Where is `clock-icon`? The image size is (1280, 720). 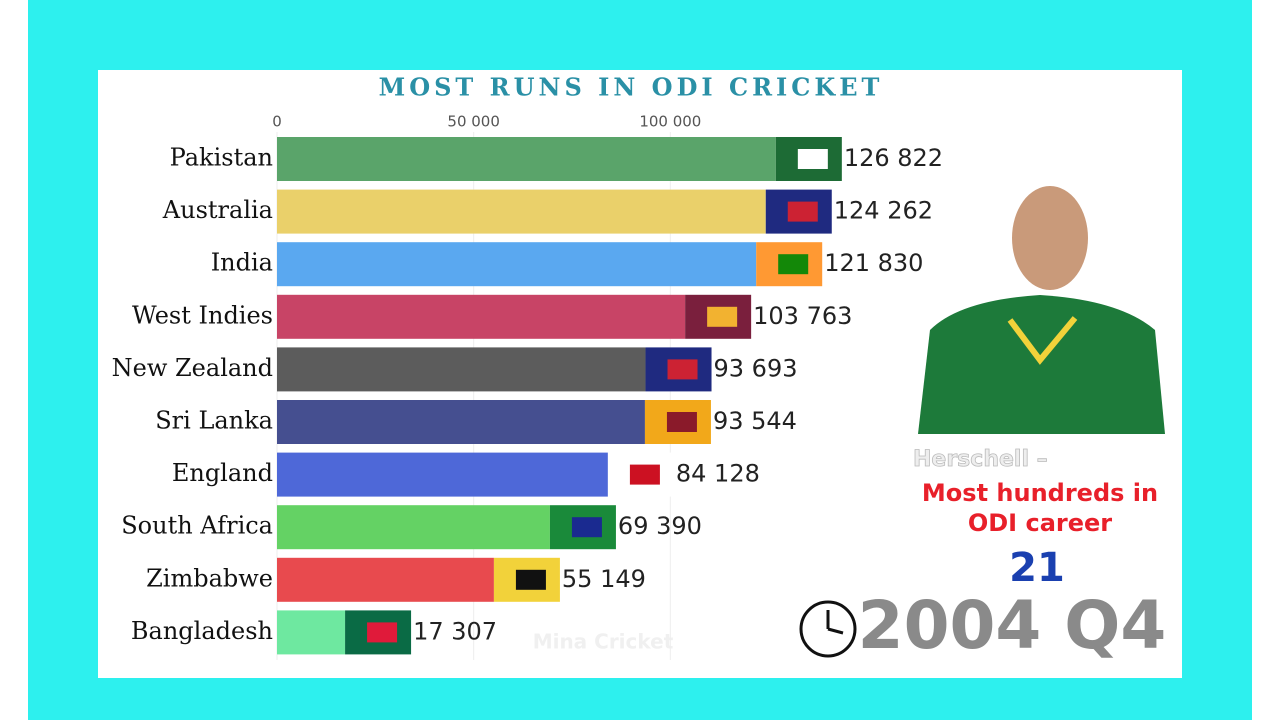 clock-icon is located at coordinates (828, 629).